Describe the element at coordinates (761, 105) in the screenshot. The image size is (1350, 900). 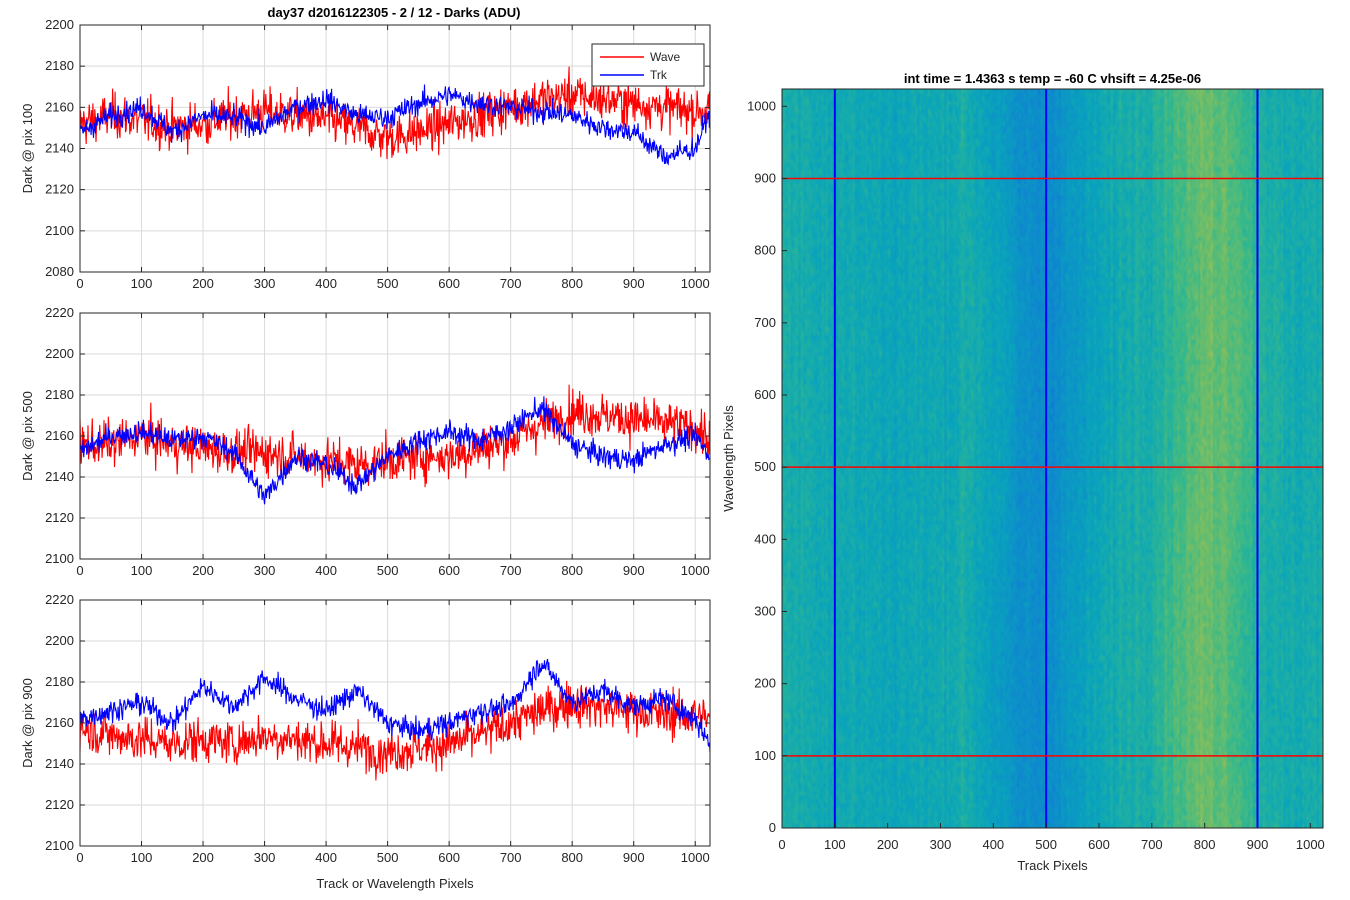
I see `y-tick-label: 1000` at that location.